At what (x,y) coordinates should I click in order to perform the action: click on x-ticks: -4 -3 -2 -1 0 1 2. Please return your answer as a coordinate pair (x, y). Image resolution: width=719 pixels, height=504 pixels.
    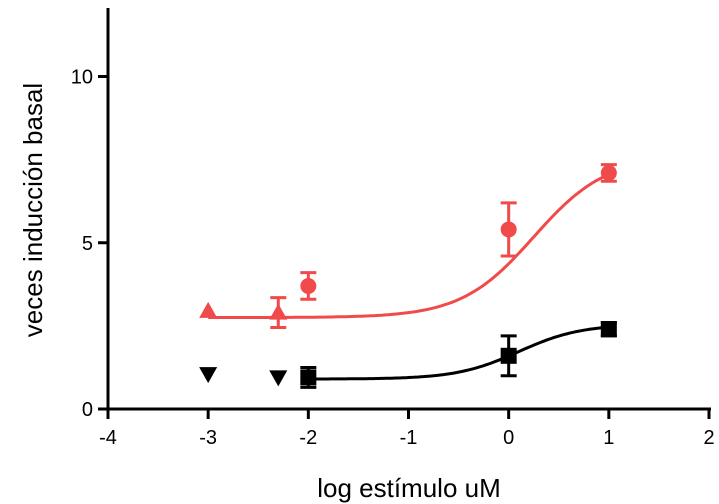
    Looking at the image, I should click on (407, 429).